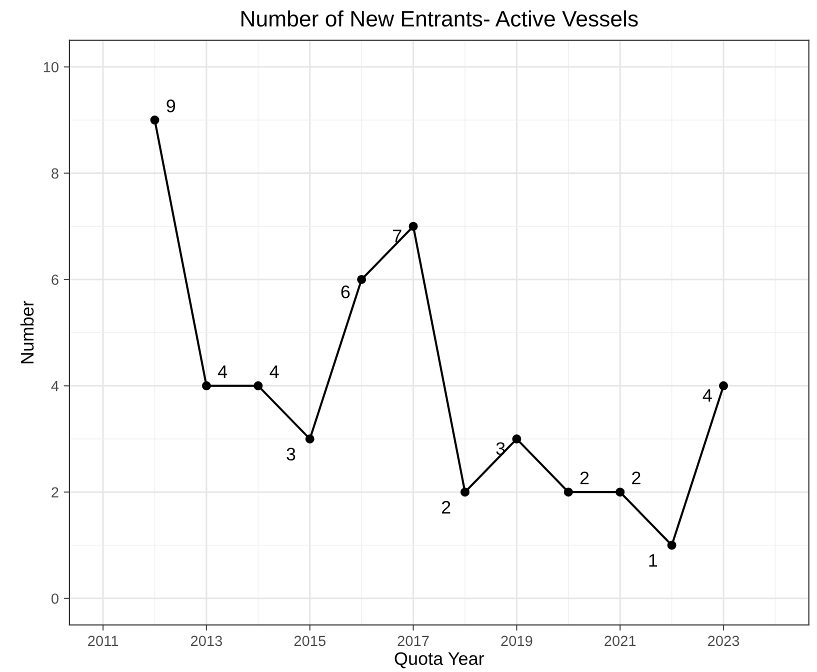 This screenshot has height=672, width=817. What do you see at coordinates (516, 641) in the screenshot?
I see `x-tick-label: 2019` at bounding box center [516, 641].